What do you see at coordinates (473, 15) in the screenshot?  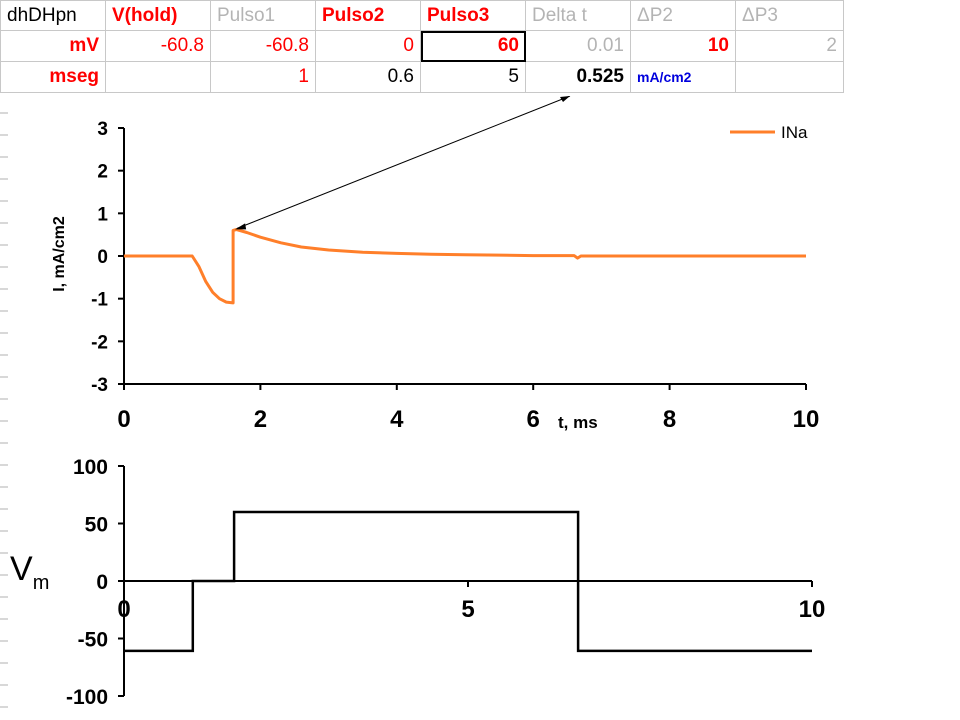 I see `sheet-cell: Pulso3` at bounding box center [473, 15].